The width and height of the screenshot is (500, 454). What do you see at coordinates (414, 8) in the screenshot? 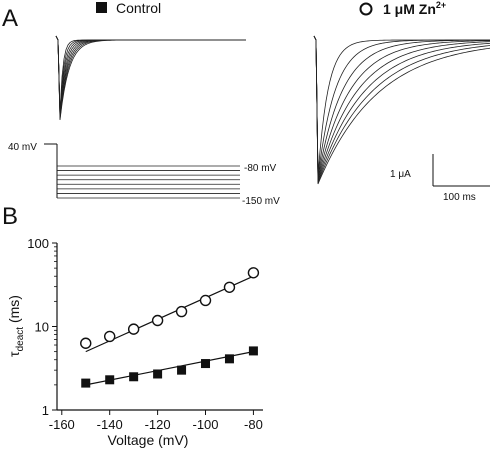
I see `legend-zinc-label: 1 μM Zn2+` at bounding box center [414, 8].